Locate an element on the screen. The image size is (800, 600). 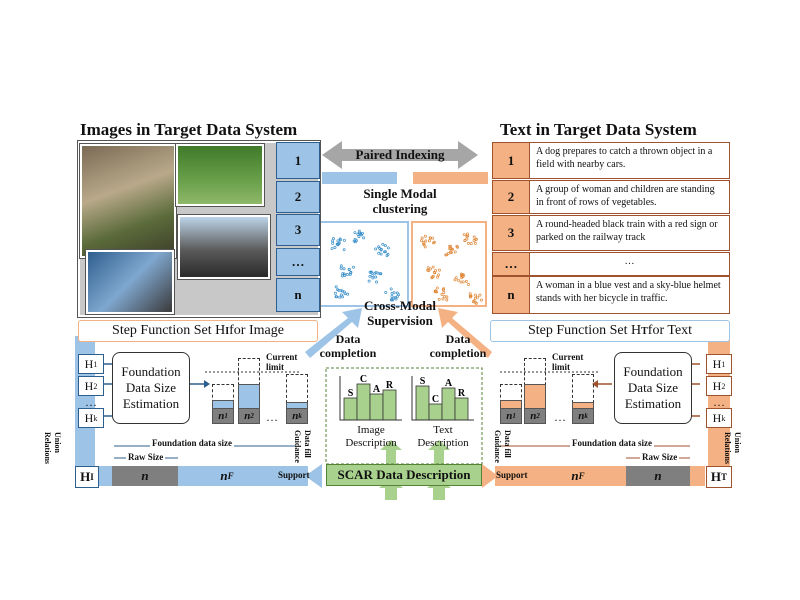
raw-size-left: Raw Size is located at coordinates (146, 457).